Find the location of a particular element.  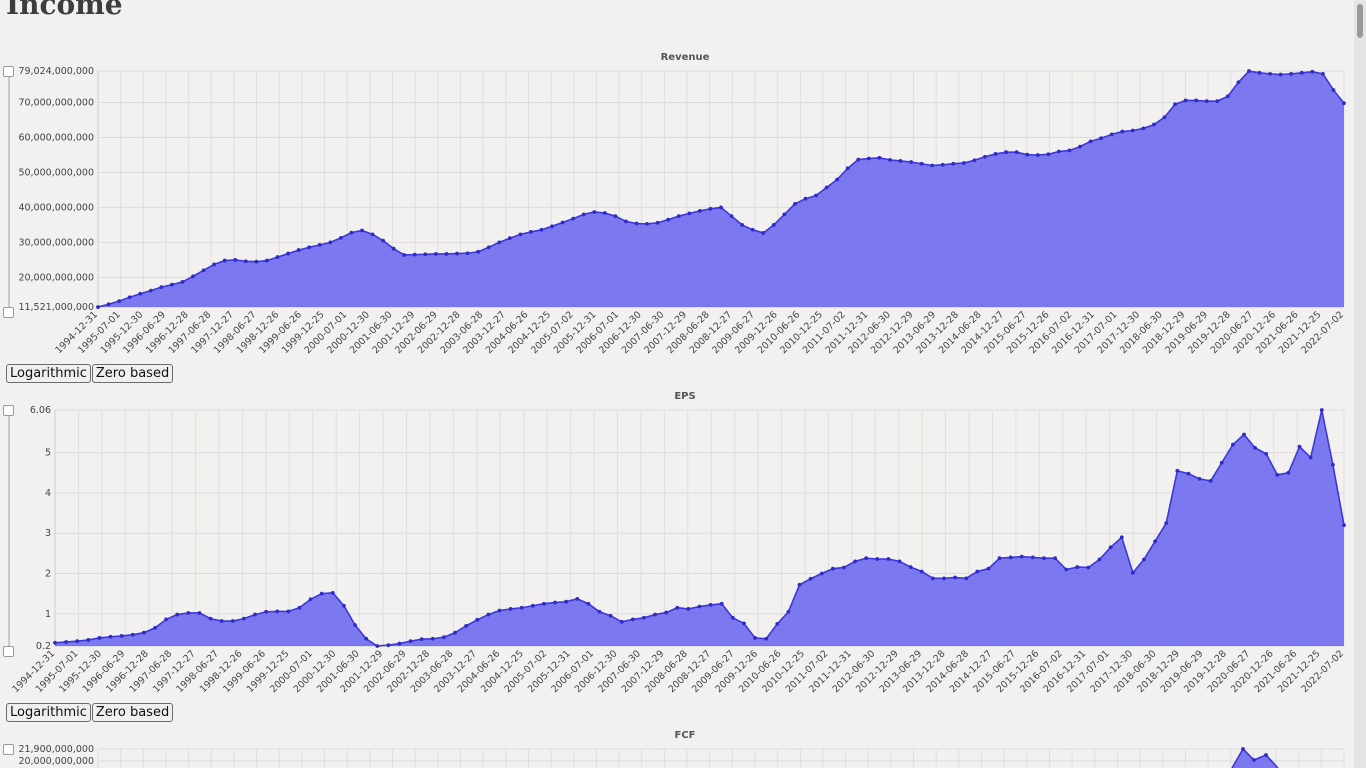

y-tick-label: 70,000,000,000 is located at coordinates (56, 103).